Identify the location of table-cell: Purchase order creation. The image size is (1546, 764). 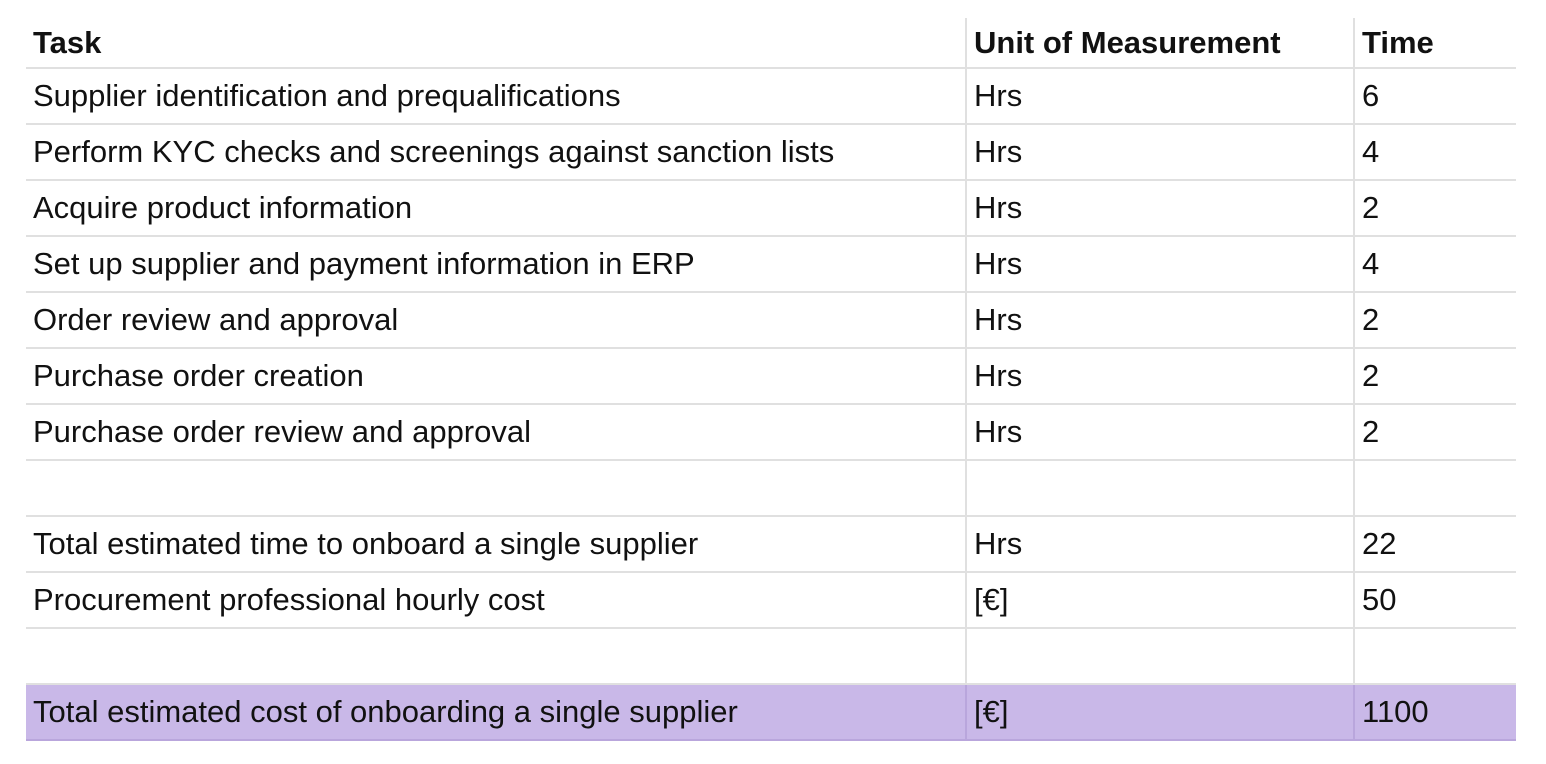
(198, 375).